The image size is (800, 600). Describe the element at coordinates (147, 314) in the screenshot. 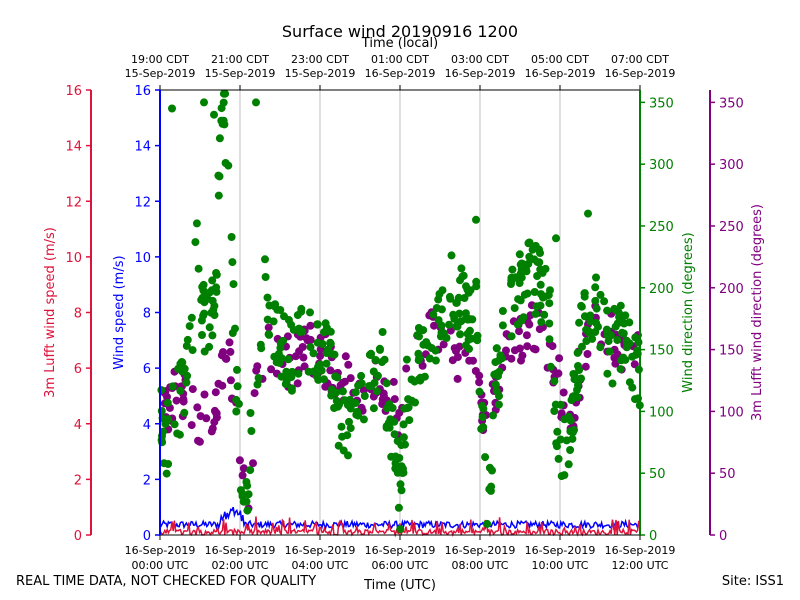

I see `wind-speed-axis-tick-label: 8` at that location.